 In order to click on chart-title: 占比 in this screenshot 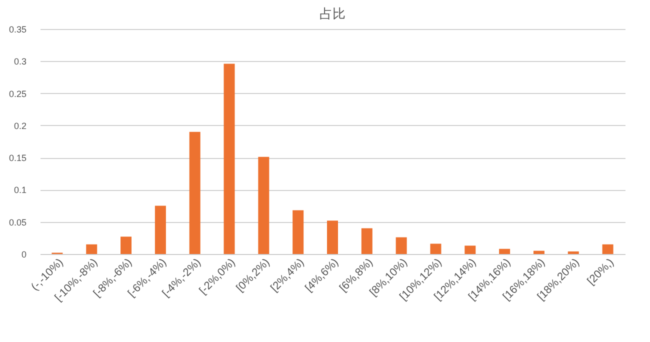, I will do `click(333, 13)`.